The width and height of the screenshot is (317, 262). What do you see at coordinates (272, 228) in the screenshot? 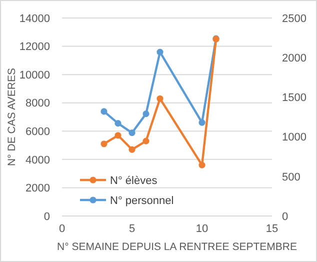
I see `x-tick-label: 15` at bounding box center [272, 228].